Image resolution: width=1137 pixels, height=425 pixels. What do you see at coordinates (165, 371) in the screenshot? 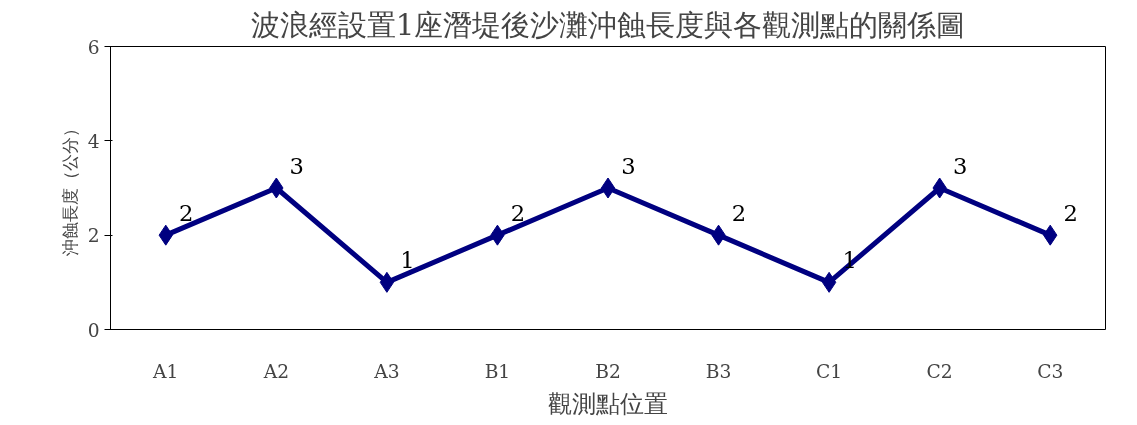
I see `x-tick-label: A1` at bounding box center [165, 371].